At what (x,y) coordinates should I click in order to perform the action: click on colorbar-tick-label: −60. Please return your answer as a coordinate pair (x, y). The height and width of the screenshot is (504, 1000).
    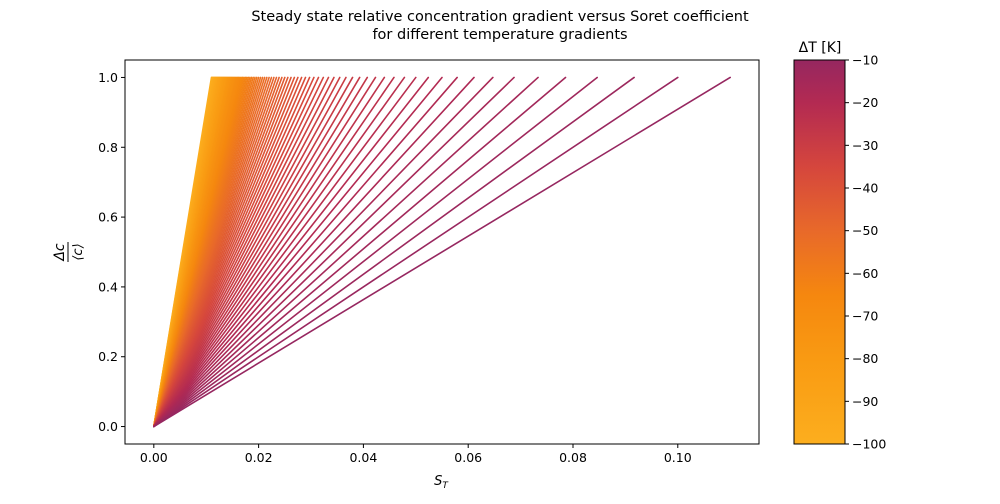
    Looking at the image, I should click on (865, 273).